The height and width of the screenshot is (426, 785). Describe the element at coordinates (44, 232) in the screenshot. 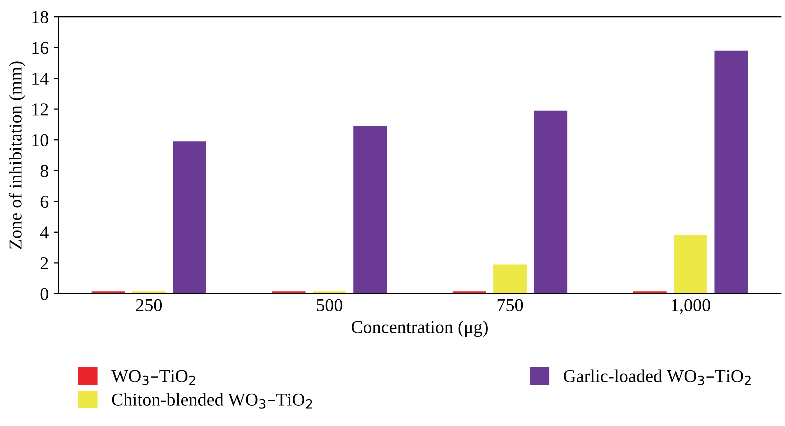

I see `y-tick-label: 4` at that location.